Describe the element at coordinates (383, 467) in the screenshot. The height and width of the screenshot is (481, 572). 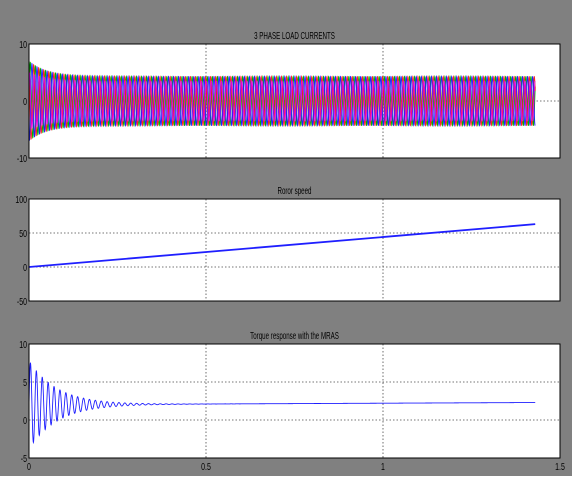
I see `x-tick-label: 1` at that location.